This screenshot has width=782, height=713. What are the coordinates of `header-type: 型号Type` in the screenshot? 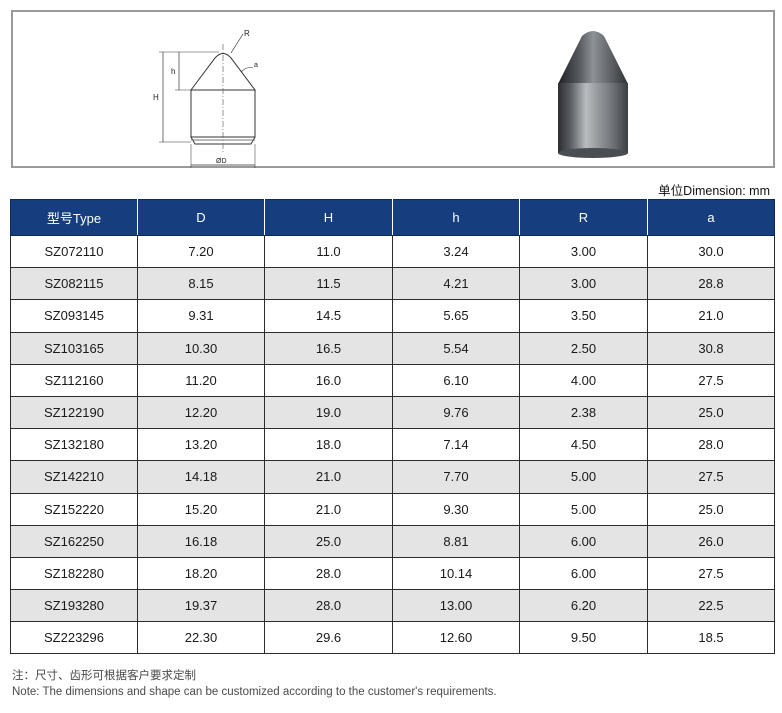 It's located at (74, 217).